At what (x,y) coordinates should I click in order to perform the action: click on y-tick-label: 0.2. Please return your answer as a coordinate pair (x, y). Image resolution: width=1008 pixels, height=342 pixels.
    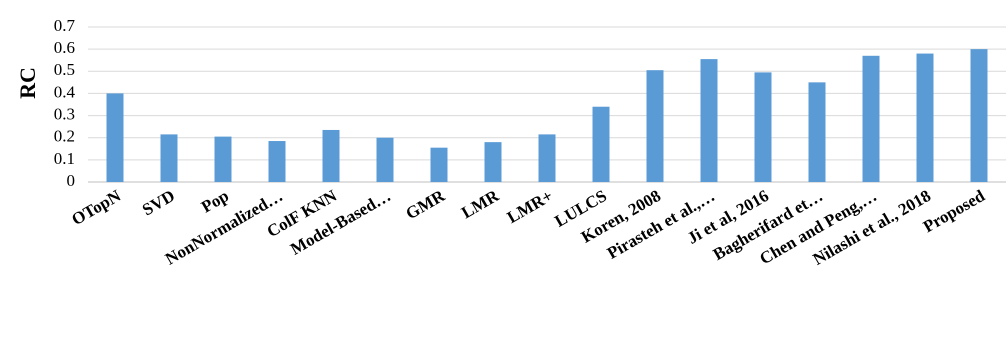
    Looking at the image, I should click on (64, 136).